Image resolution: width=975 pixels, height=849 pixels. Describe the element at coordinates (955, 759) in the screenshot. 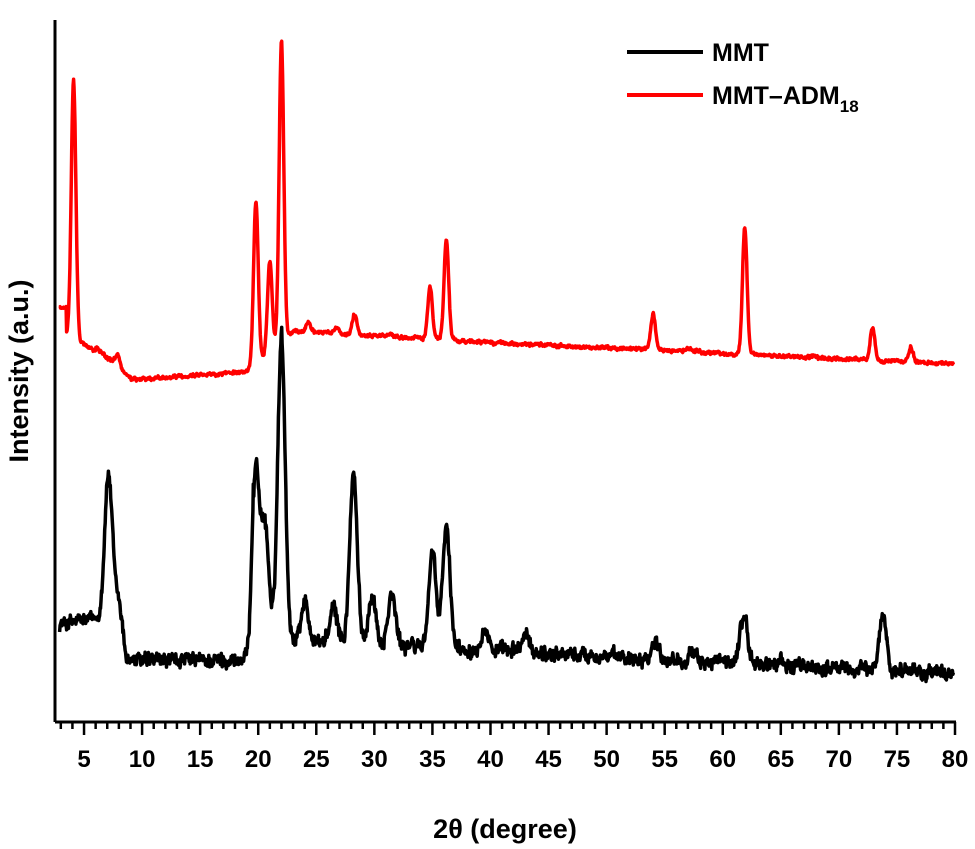

I see `x-tick-label: 80` at that location.